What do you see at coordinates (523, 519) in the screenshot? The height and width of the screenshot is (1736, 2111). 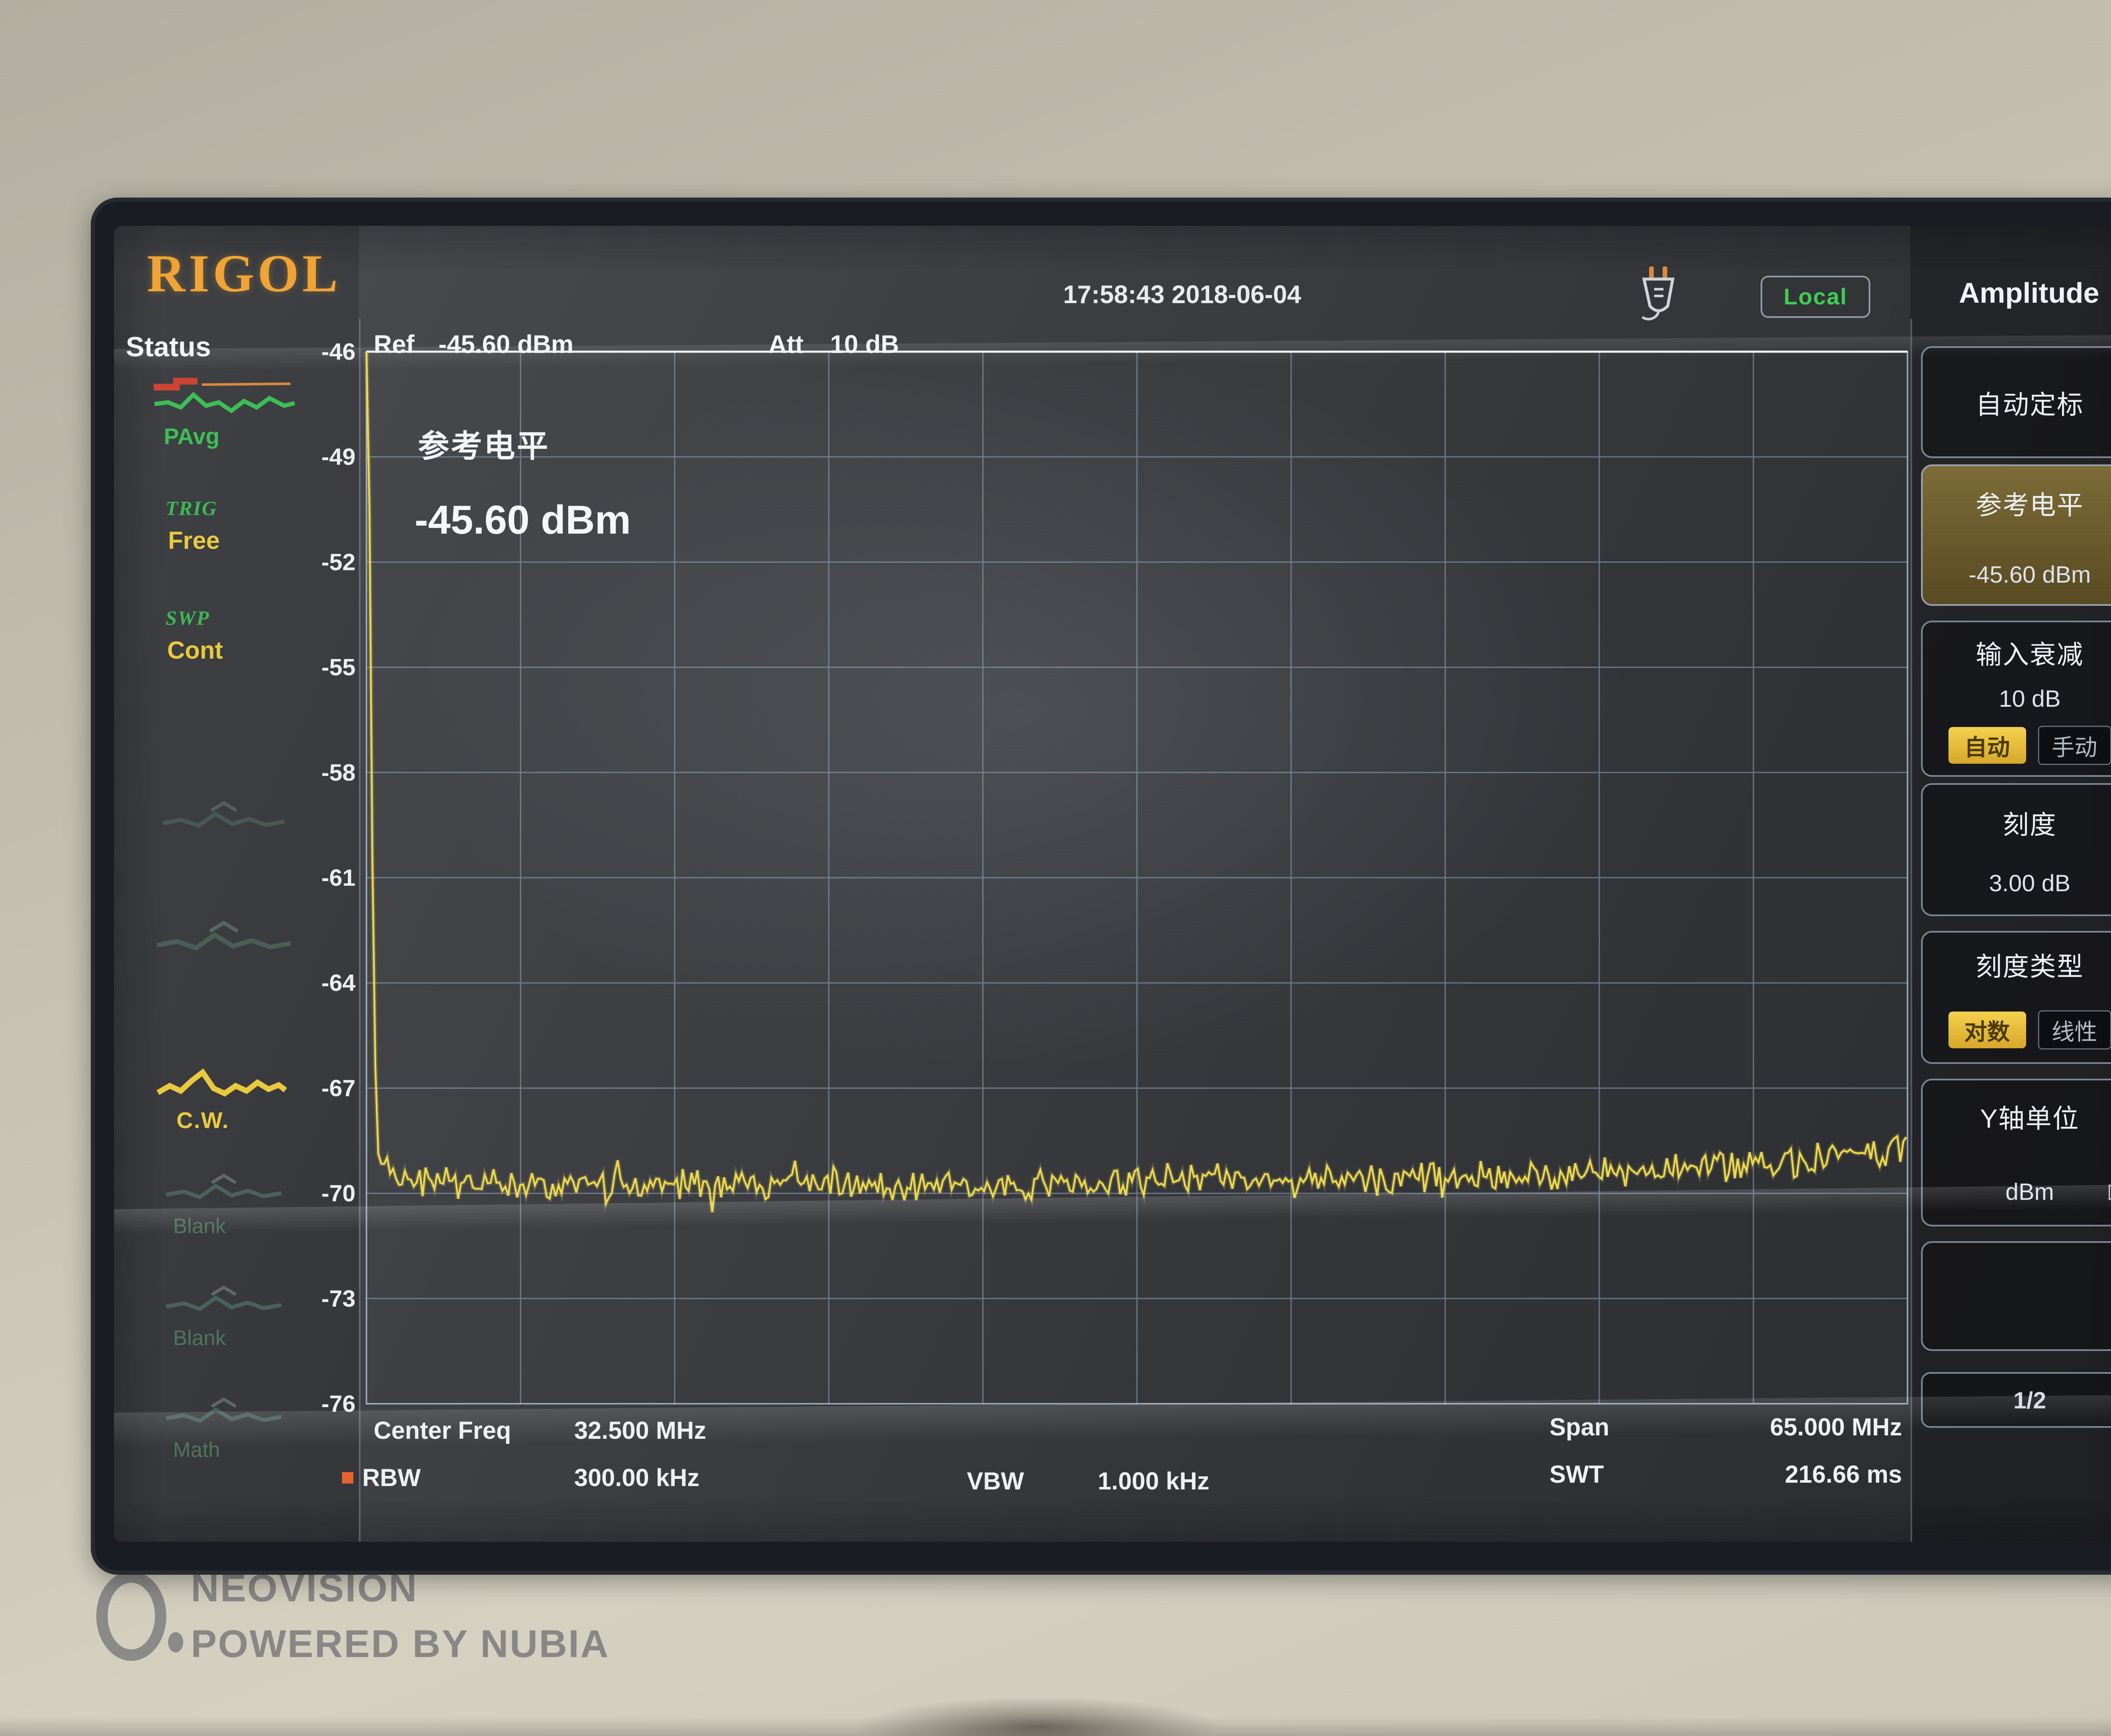 I see `annotation-value: -45.60 dBm` at bounding box center [523, 519].